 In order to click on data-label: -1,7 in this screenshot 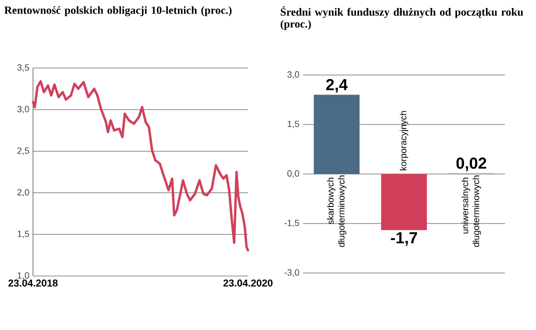, I will do `click(404, 239)`.